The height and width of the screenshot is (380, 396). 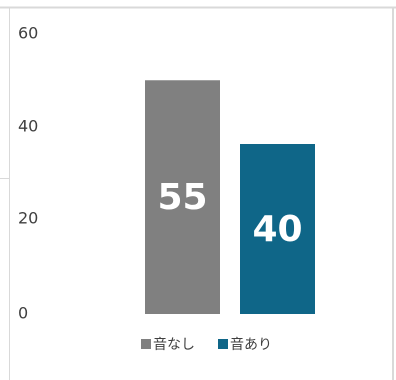 What do you see at coordinates (174, 344) in the screenshot?
I see `legend-label-no-sound: 音なし` at bounding box center [174, 344].